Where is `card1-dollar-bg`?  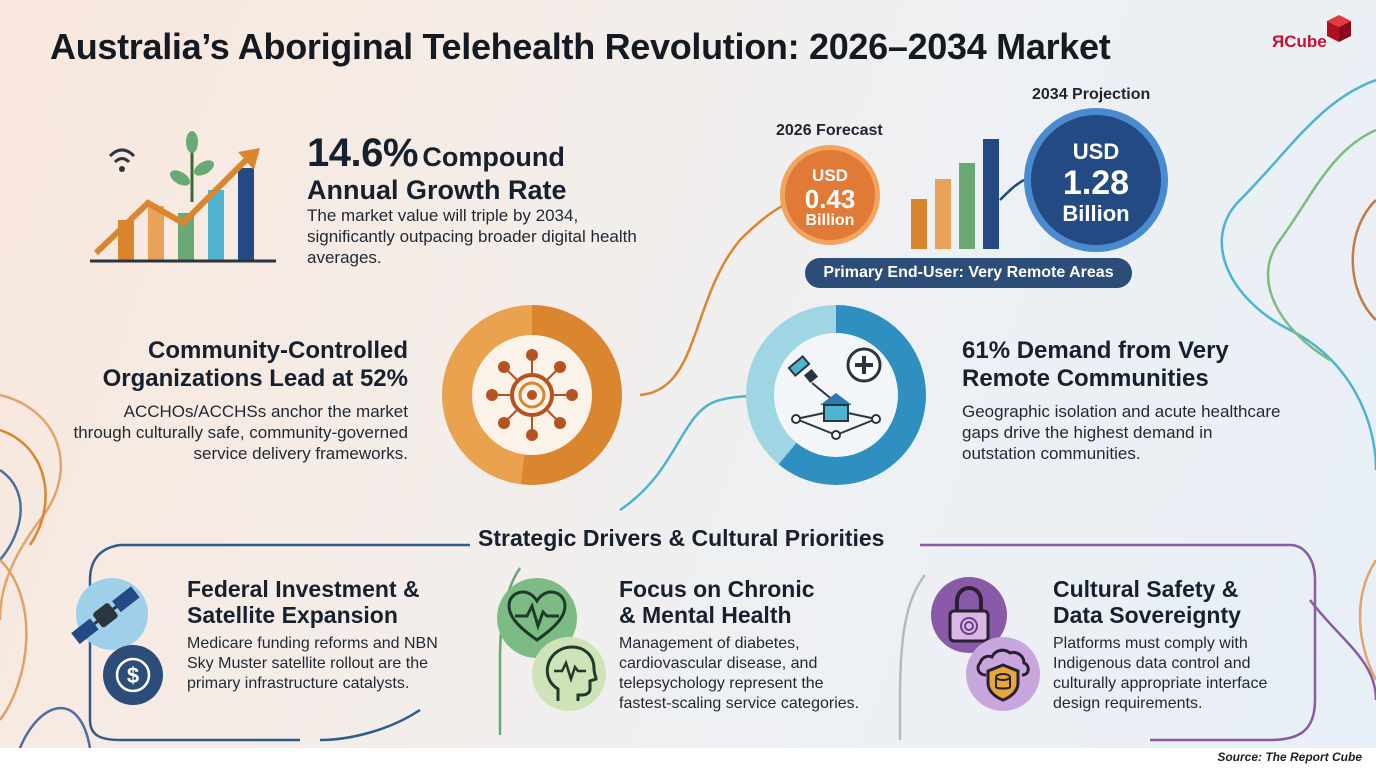 card1-dollar-bg is located at coordinates (133, 675).